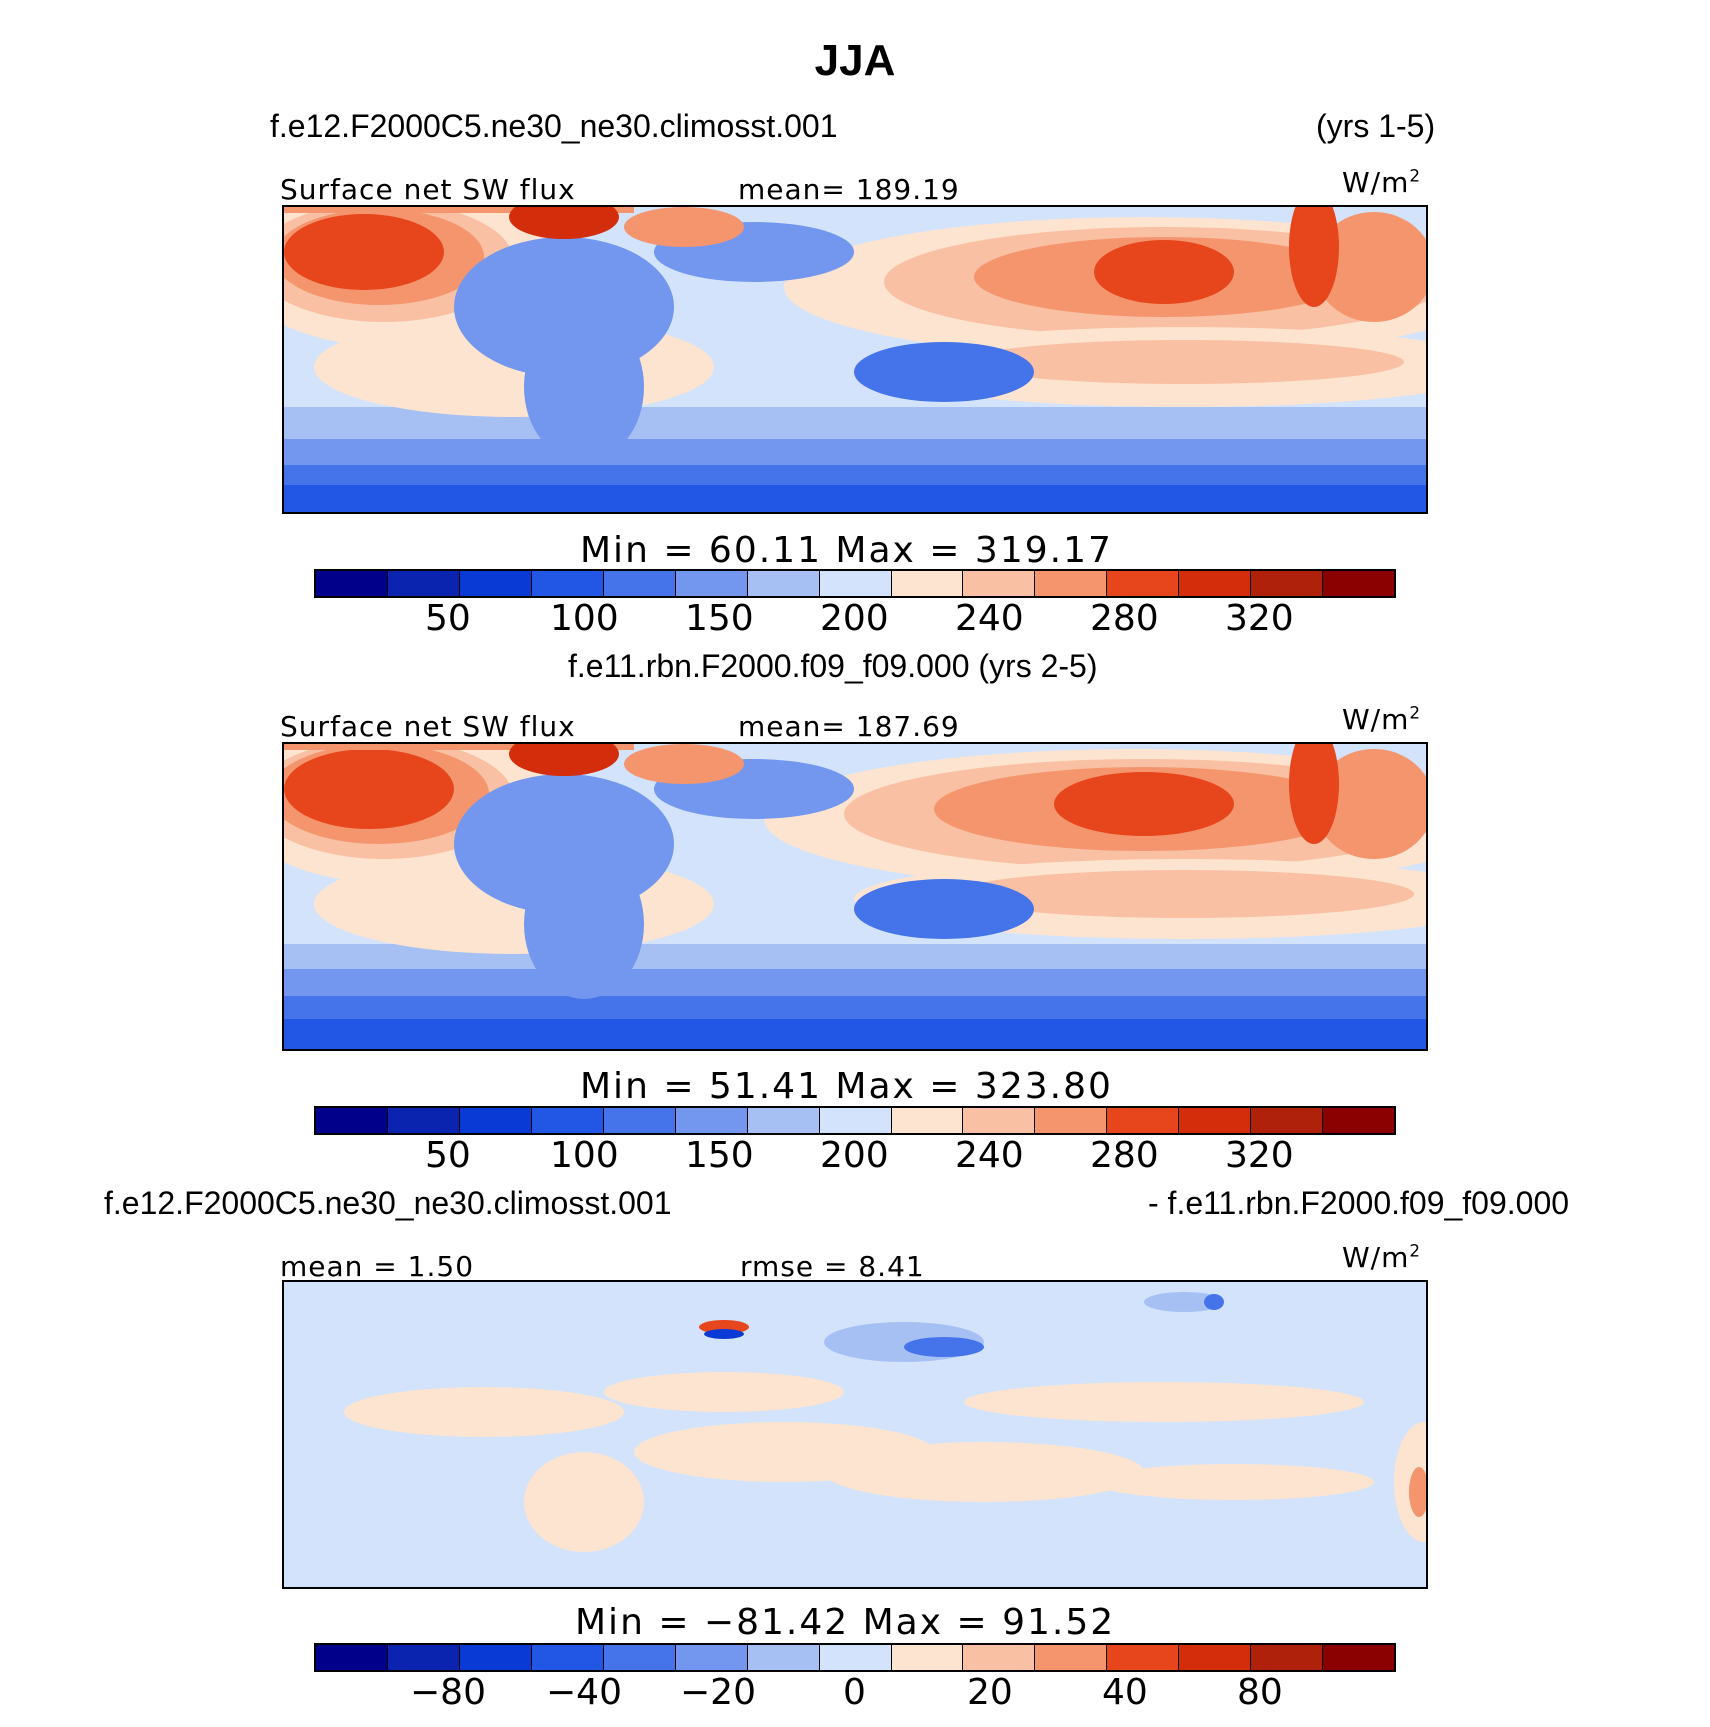 The image size is (1710, 1727). What do you see at coordinates (377, 1266) in the screenshot?
I see `panel3-mean-label: mean = 1.50` at bounding box center [377, 1266].